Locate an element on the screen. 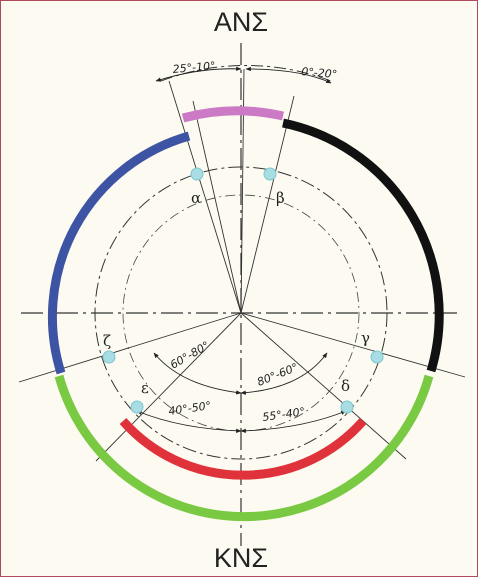  angle-left-mid: 60°-80° is located at coordinates (190, 355).